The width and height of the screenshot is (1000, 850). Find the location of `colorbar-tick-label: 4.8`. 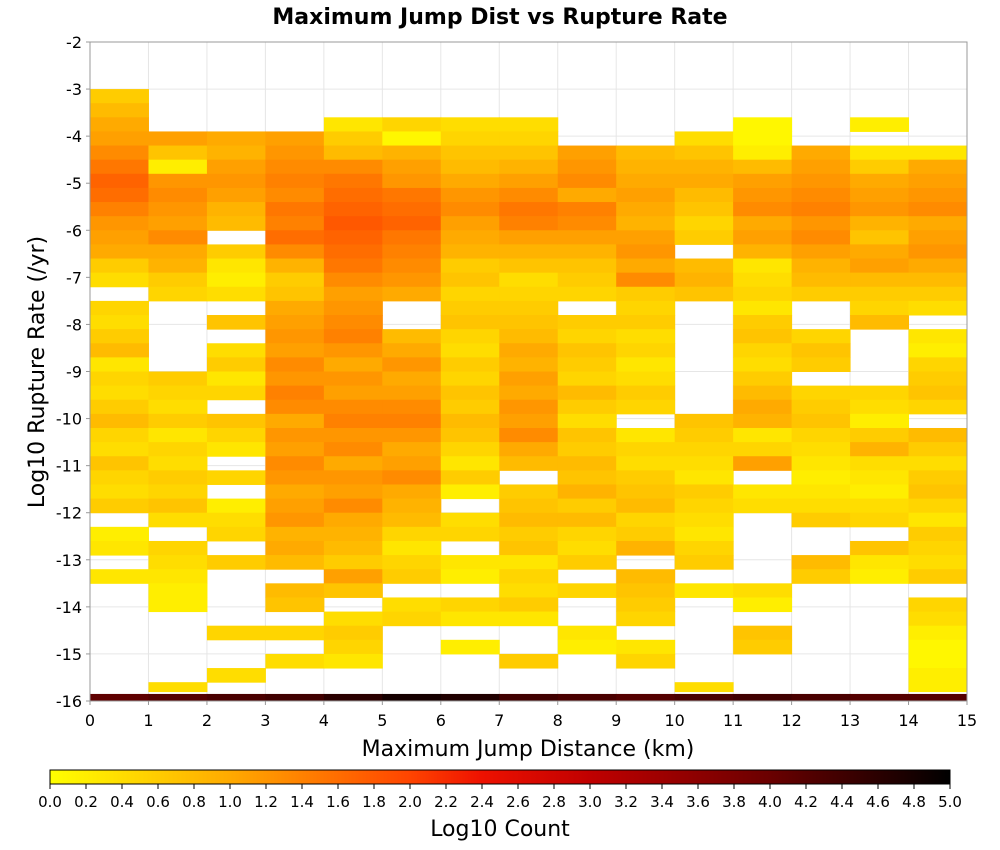

colorbar-tick-label: 4.8 is located at coordinates (914, 802).